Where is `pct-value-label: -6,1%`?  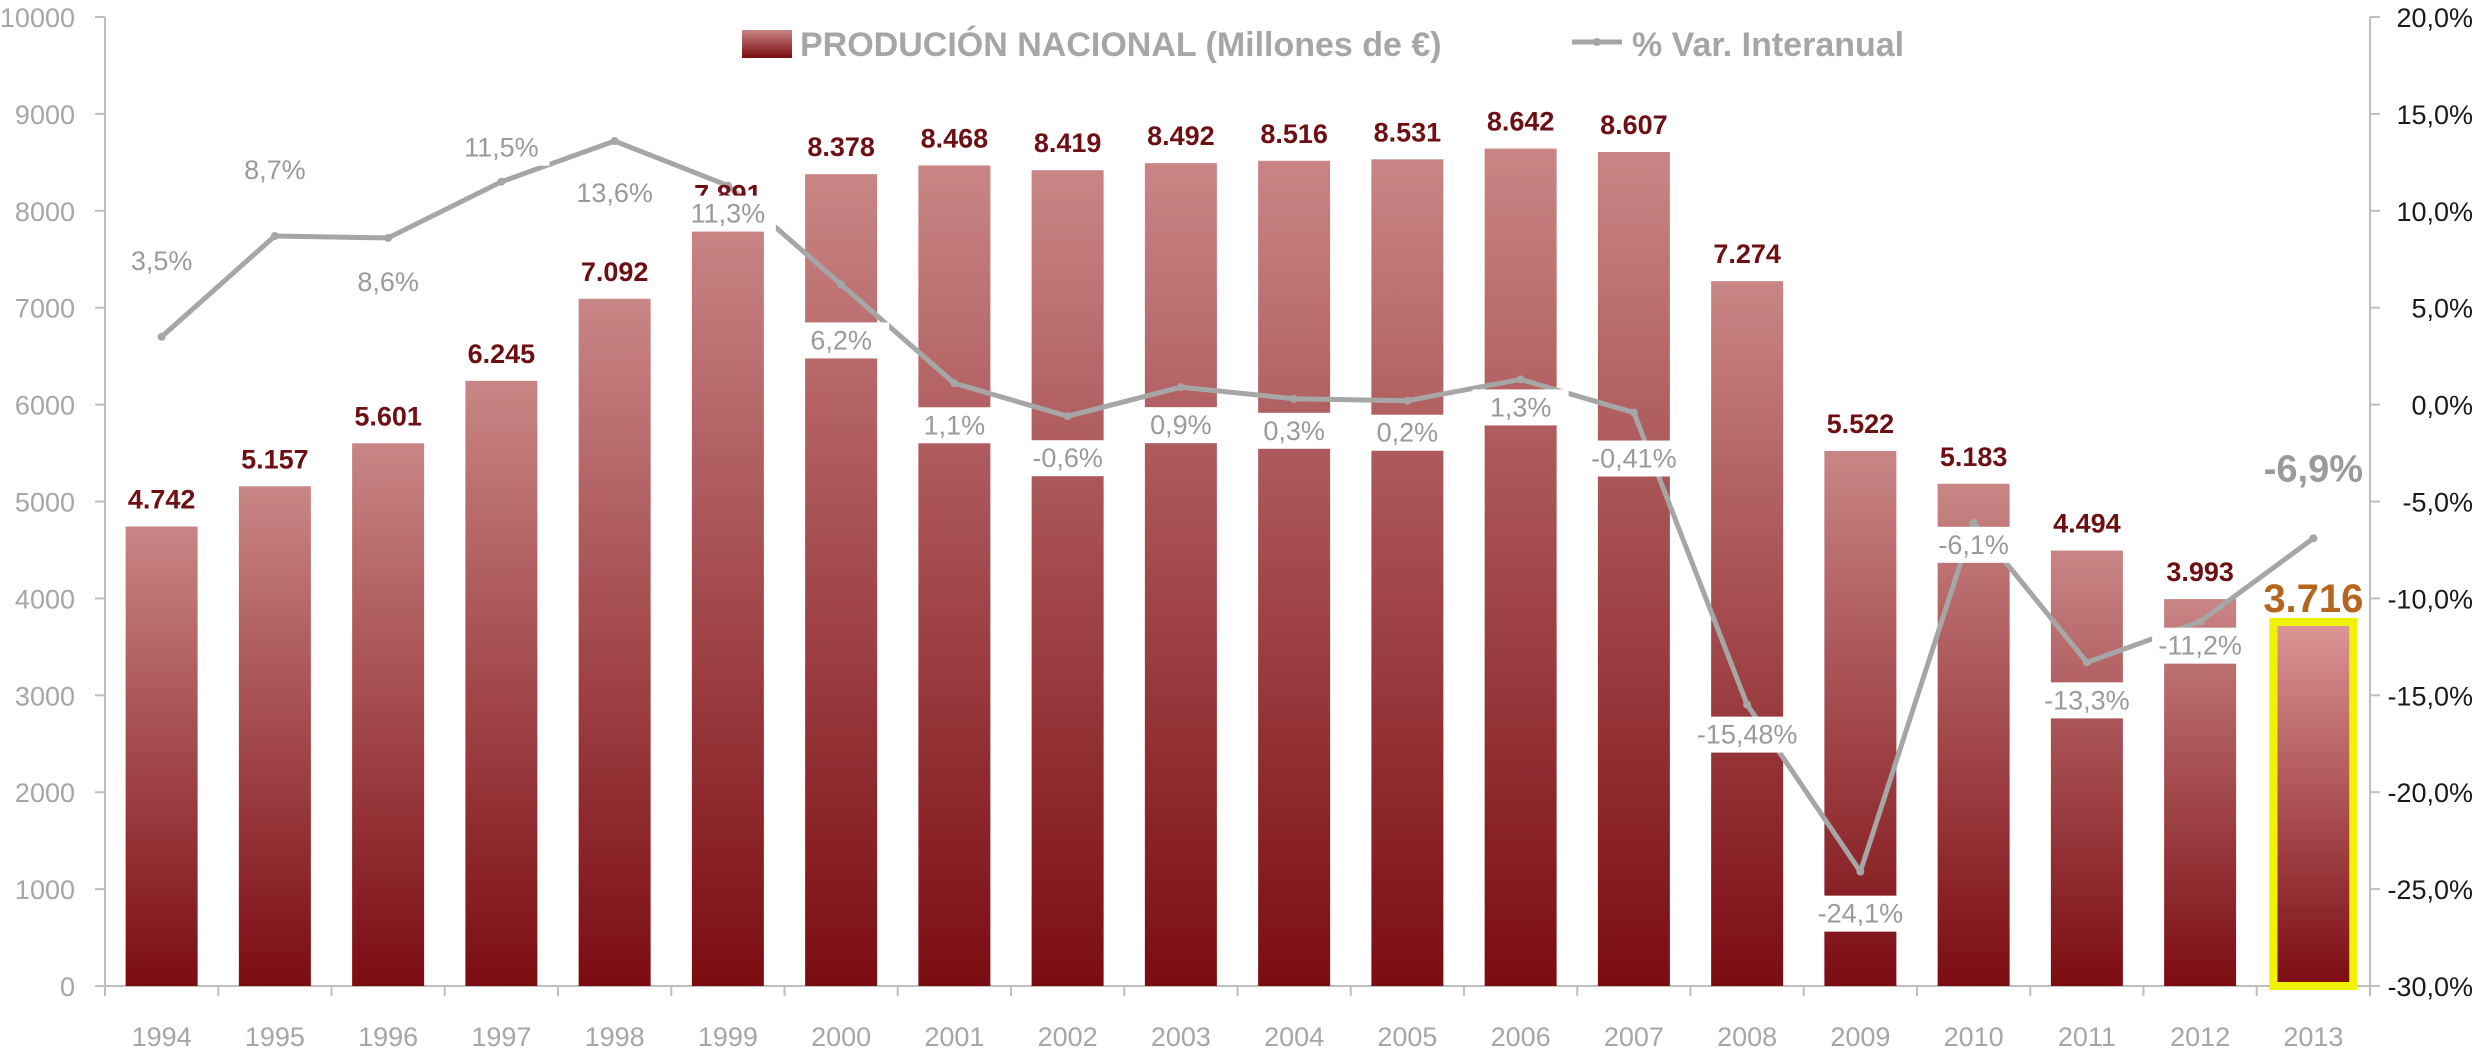 pct-value-label: -6,1% is located at coordinates (1973, 545).